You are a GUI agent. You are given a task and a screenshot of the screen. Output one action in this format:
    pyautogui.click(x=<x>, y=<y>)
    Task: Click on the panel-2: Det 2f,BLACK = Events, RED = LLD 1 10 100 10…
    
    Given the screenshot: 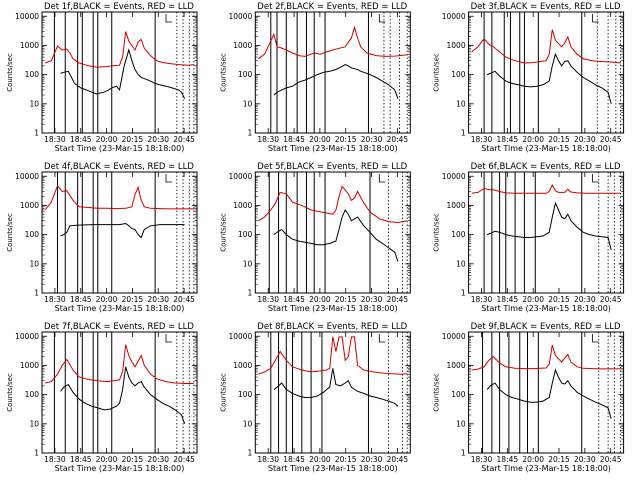 What is the action you would take?
    pyautogui.click(x=315, y=77)
    